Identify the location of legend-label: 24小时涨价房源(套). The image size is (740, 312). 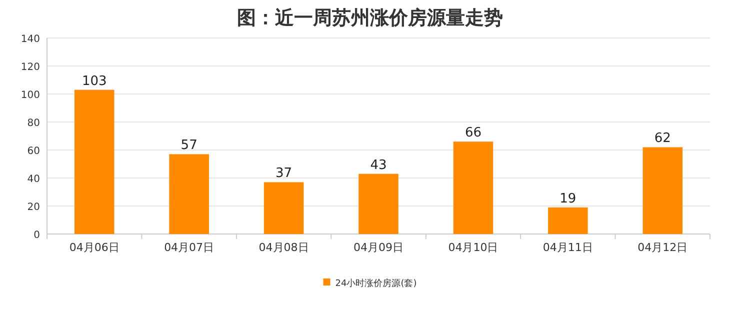
(376, 283).